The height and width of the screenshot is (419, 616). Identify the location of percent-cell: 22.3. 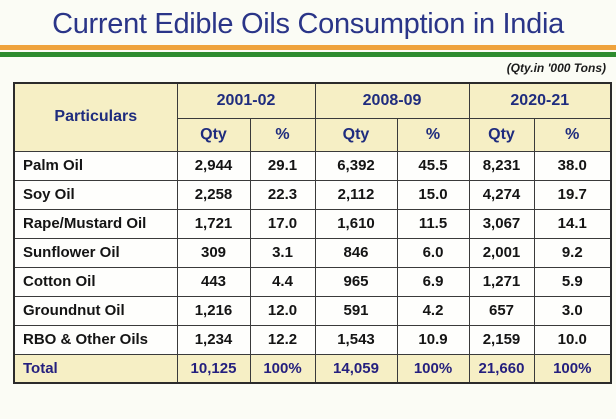
(282, 194).